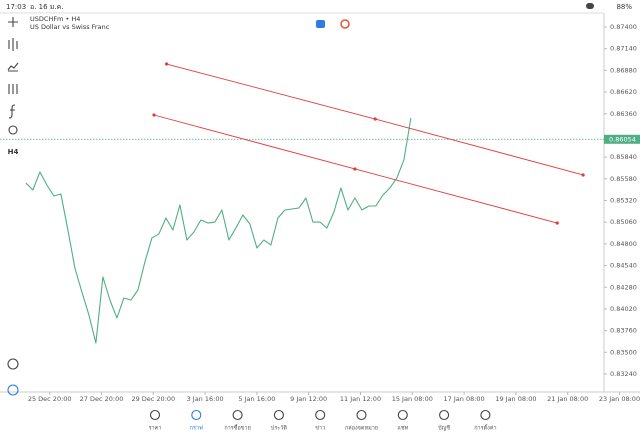 This screenshot has height=447, width=640. Describe the element at coordinates (623, 201) in the screenshot. I see `y-tick-label: 0.85320` at that location.